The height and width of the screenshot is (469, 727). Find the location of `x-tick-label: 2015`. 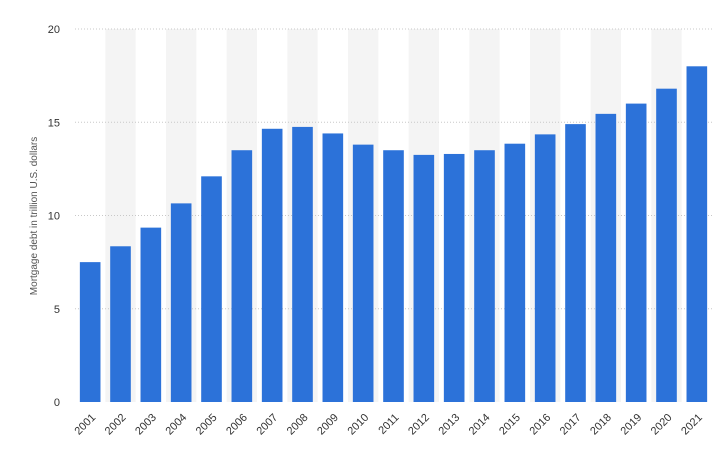

x-tick-label: 2015 is located at coordinates (510, 425).